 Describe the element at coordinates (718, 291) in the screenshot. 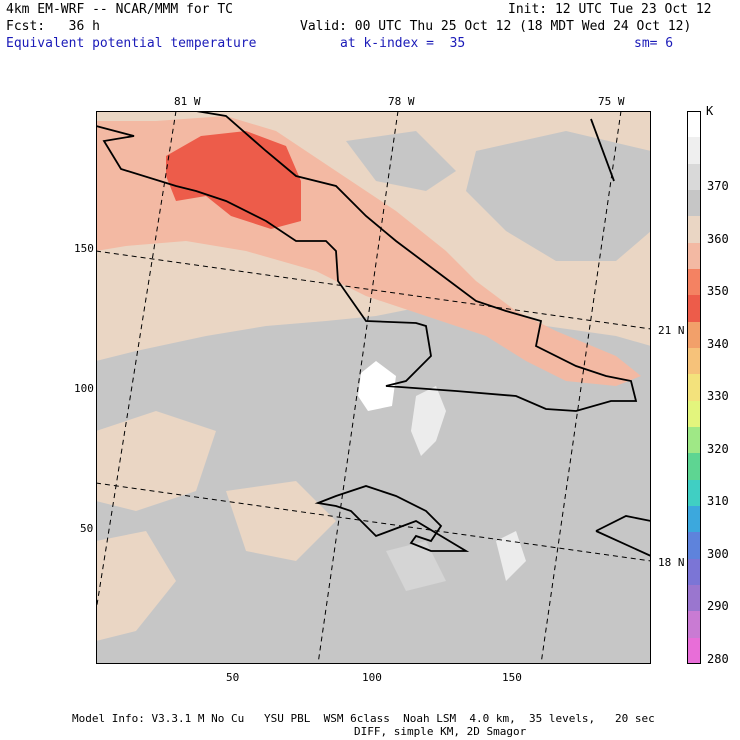

I see `legend-level-label: 350` at that location.